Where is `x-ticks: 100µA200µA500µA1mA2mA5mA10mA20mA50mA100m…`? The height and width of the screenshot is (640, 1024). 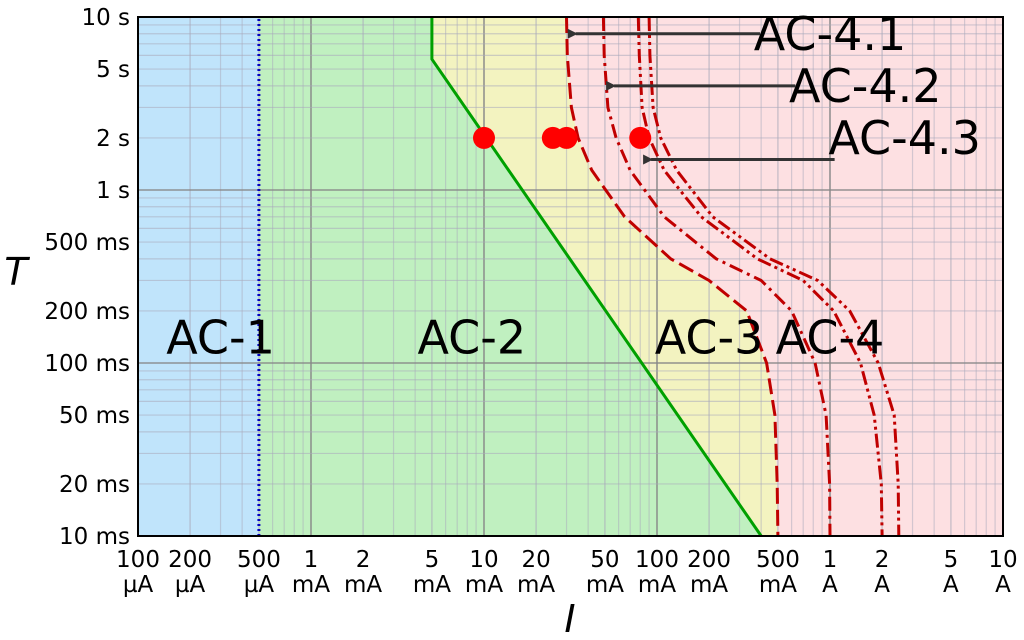 x-ticks: 100µA200µA500µA1mA2mA5mA10mA20mA50mA100m… is located at coordinates (567, 572).